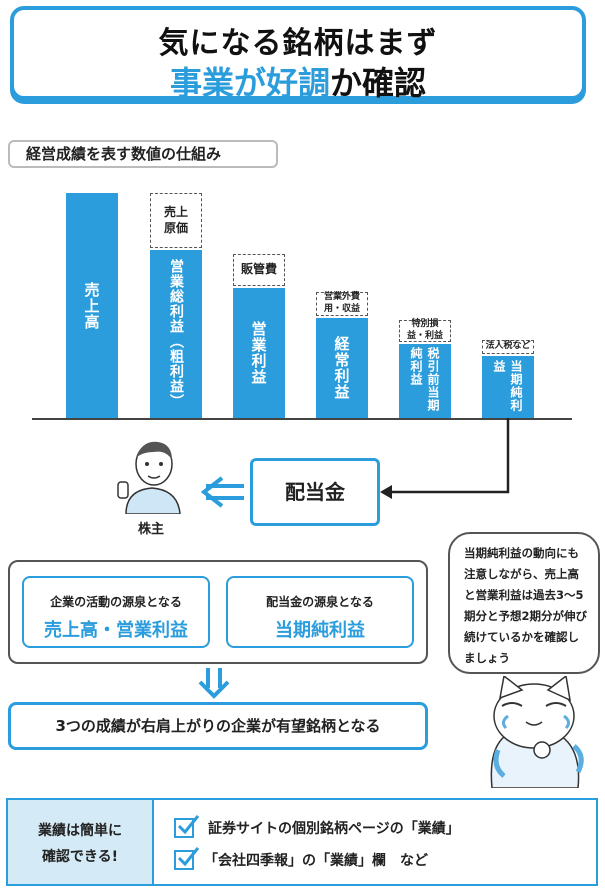 The width and height of the screenshot is (605, 893). I want to click on nonop-text: 営業外費用・収益, so click(341, 303).